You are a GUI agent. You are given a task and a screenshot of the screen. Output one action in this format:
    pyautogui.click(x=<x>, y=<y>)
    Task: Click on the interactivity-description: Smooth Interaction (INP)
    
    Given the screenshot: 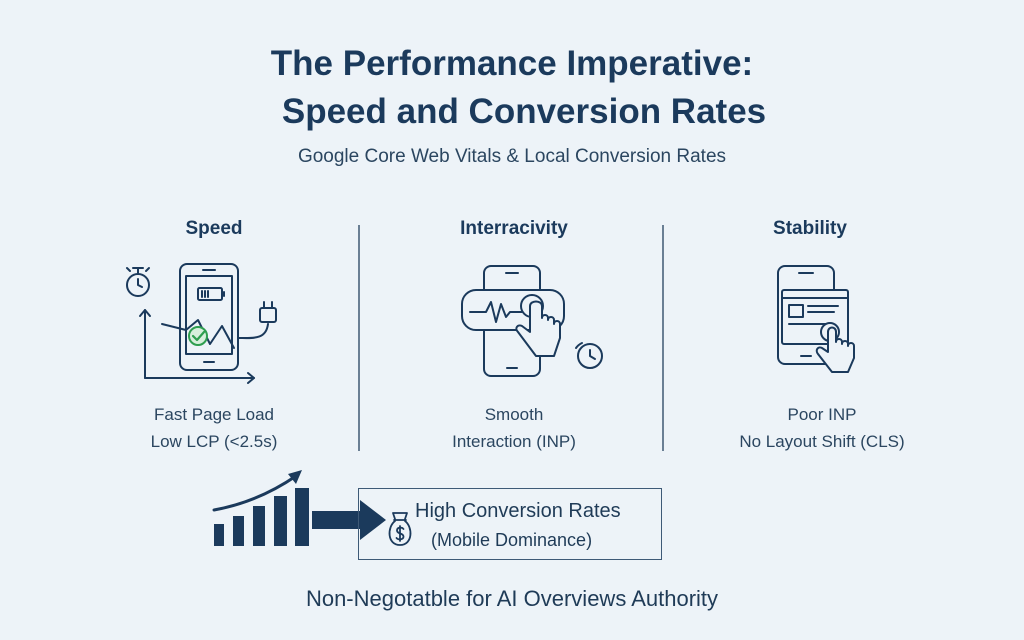 What is the action you would take?
    pyautogui.click(x=514, y=428)
    